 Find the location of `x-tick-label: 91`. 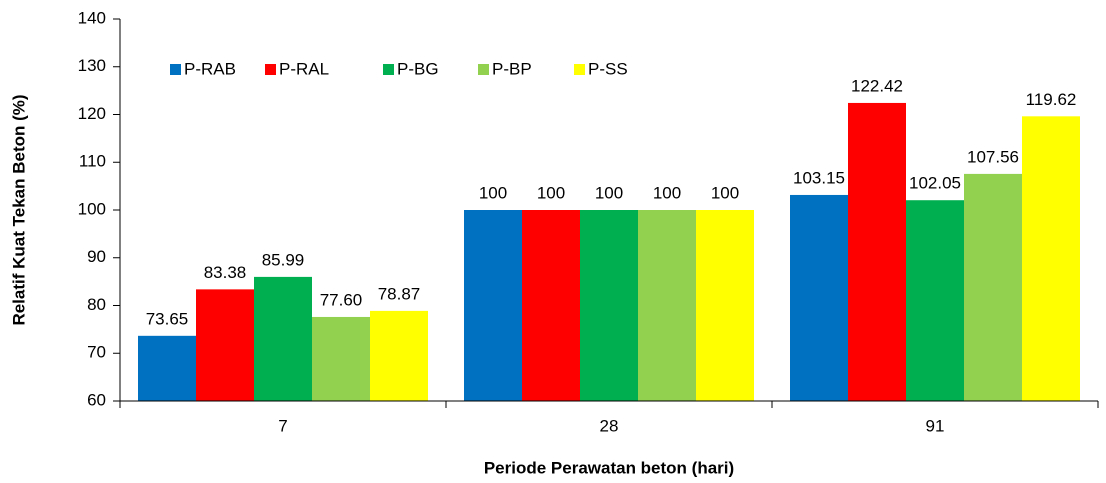

x-tick-label: 91 is located at coordinates (935, 425).